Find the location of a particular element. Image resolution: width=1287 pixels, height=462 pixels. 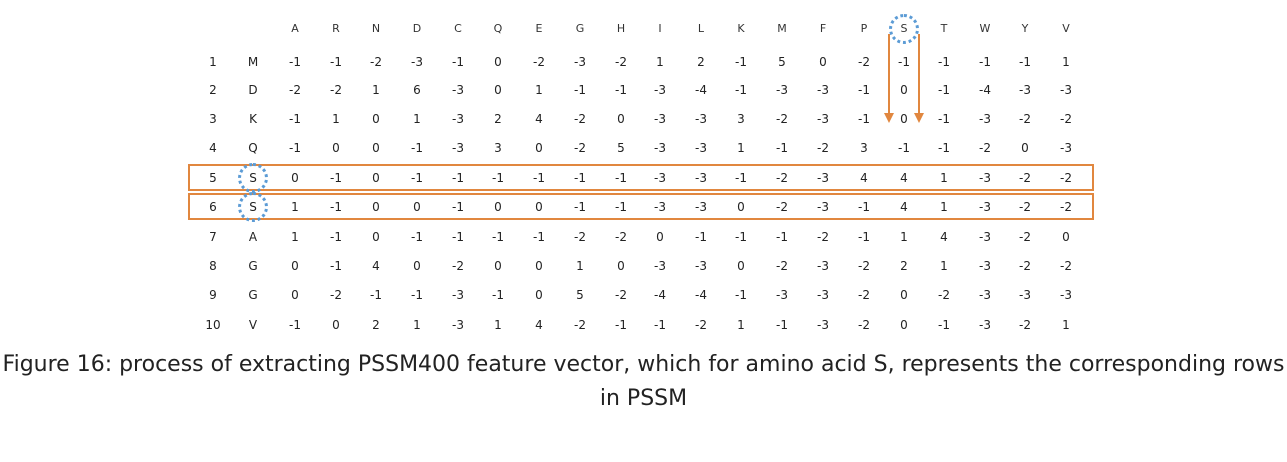

row-residue: K is located at coordinates (253, 119).